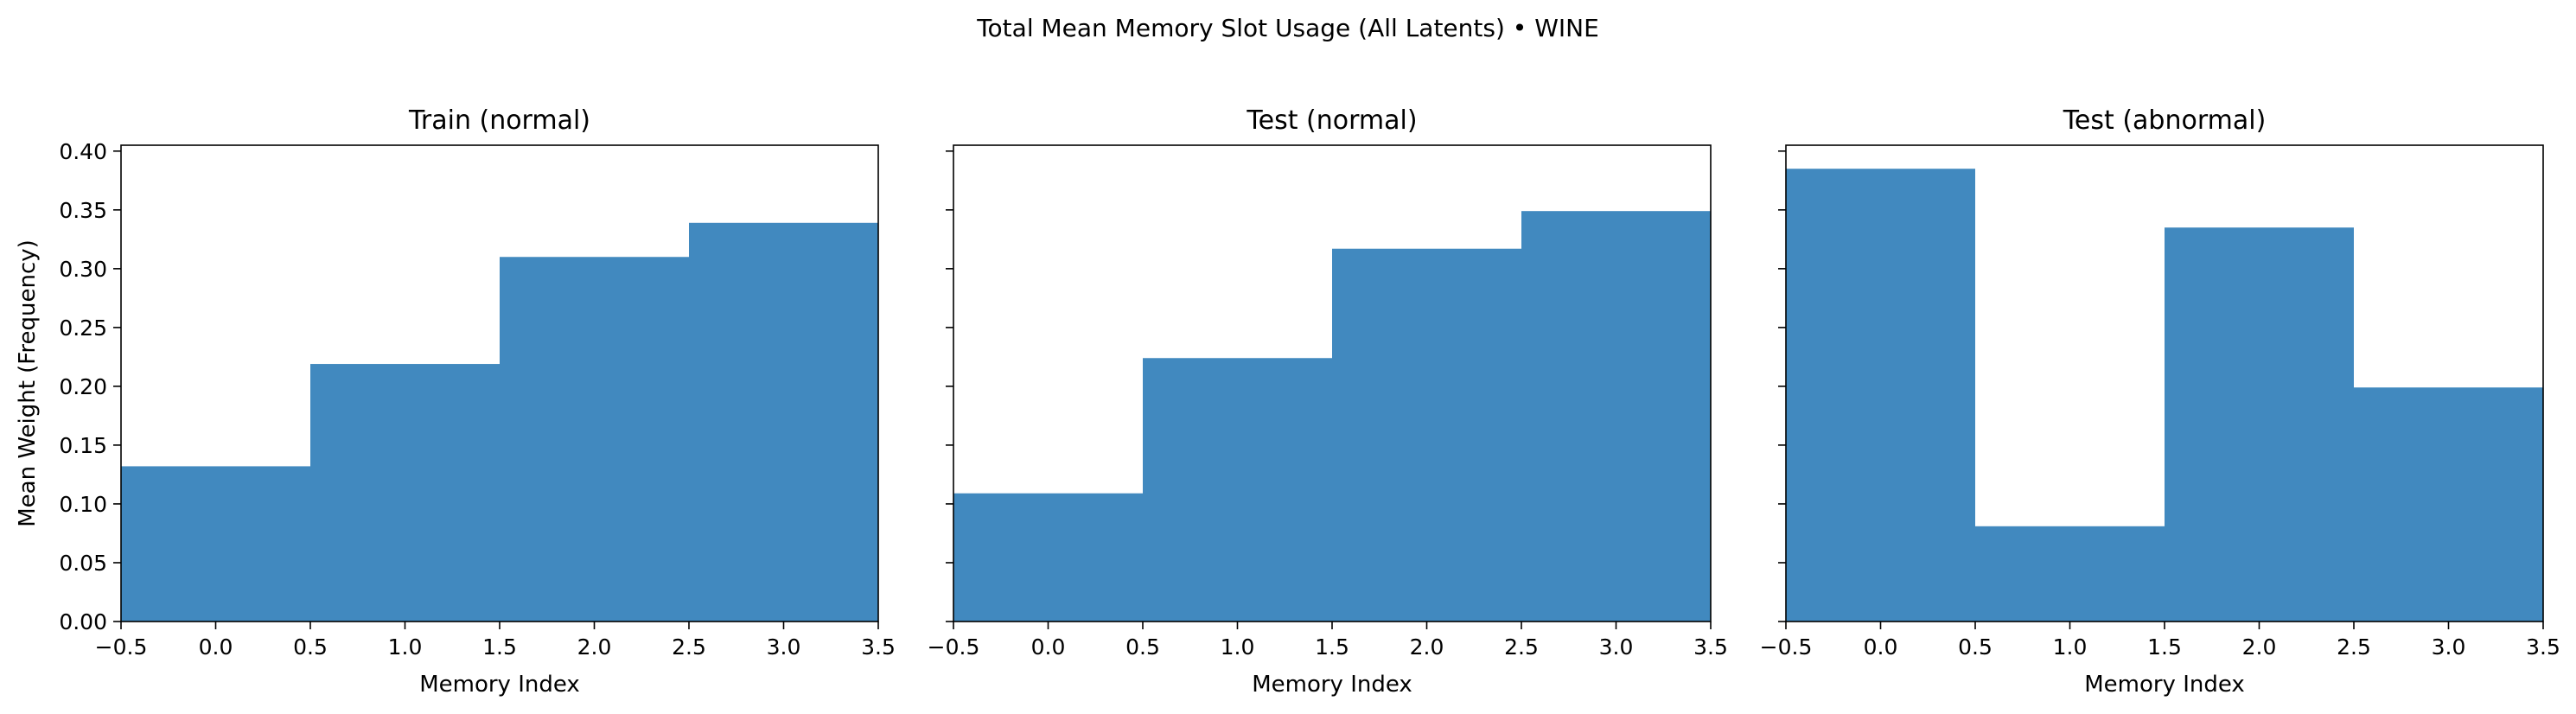  What do you see at coordinates (1331, 121) in the screenshot?
I see `subplot-title: Test (normal)` at bounding box center [1331, 121].